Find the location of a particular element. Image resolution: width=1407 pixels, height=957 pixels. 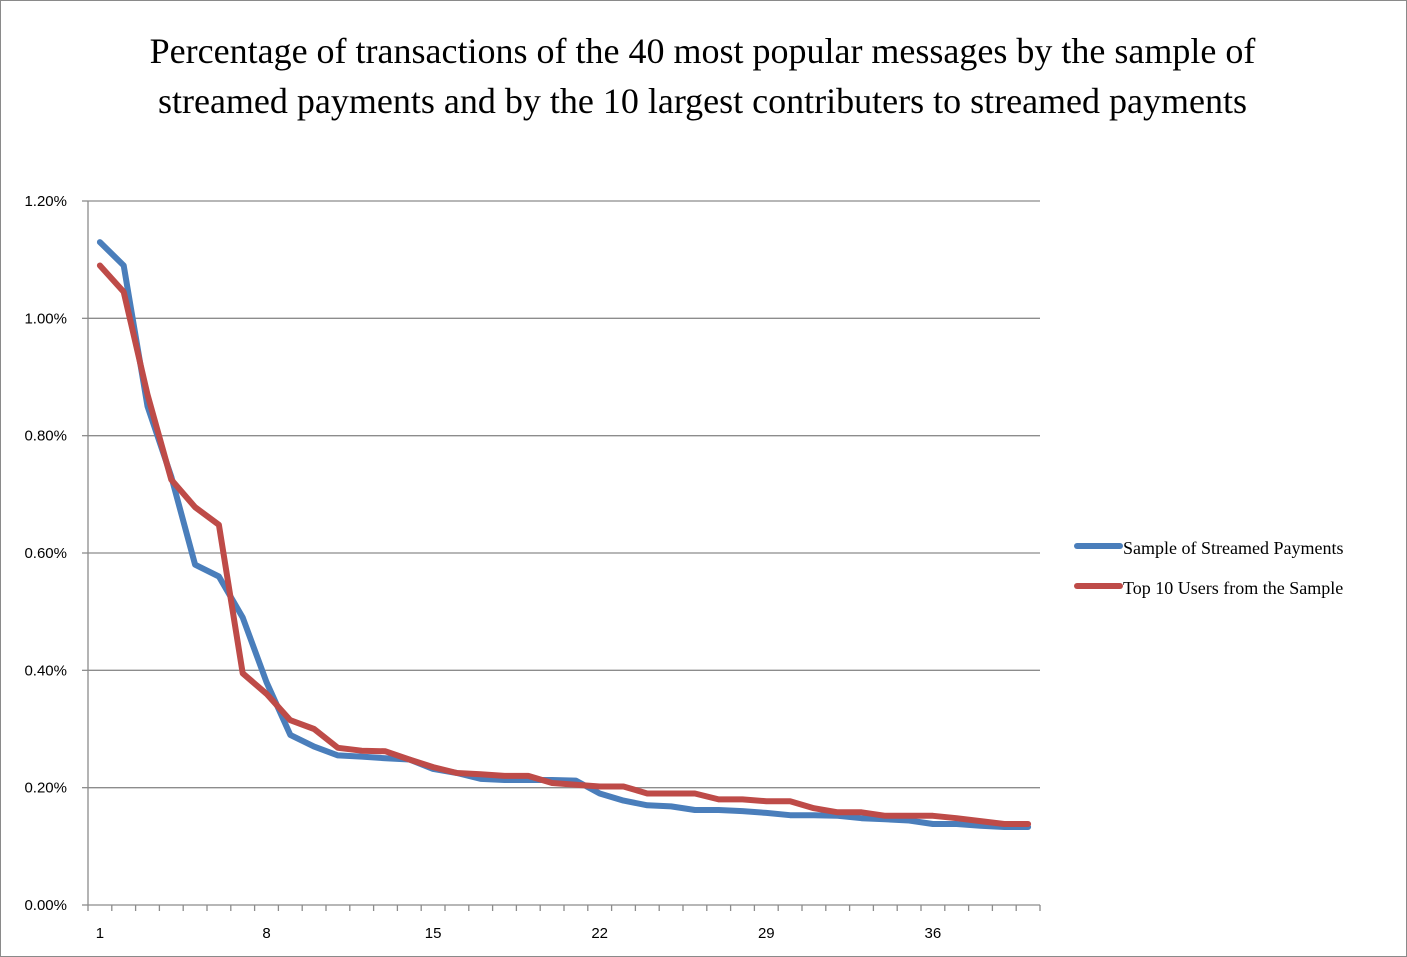

y-tick-label: 1.00% is located at coordinates (45, 318).